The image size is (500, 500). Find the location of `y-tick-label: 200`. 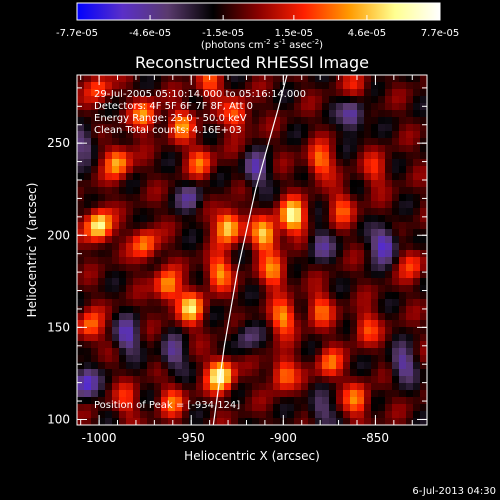

y-tick-label: 200 is located at coordinates (58, 235).